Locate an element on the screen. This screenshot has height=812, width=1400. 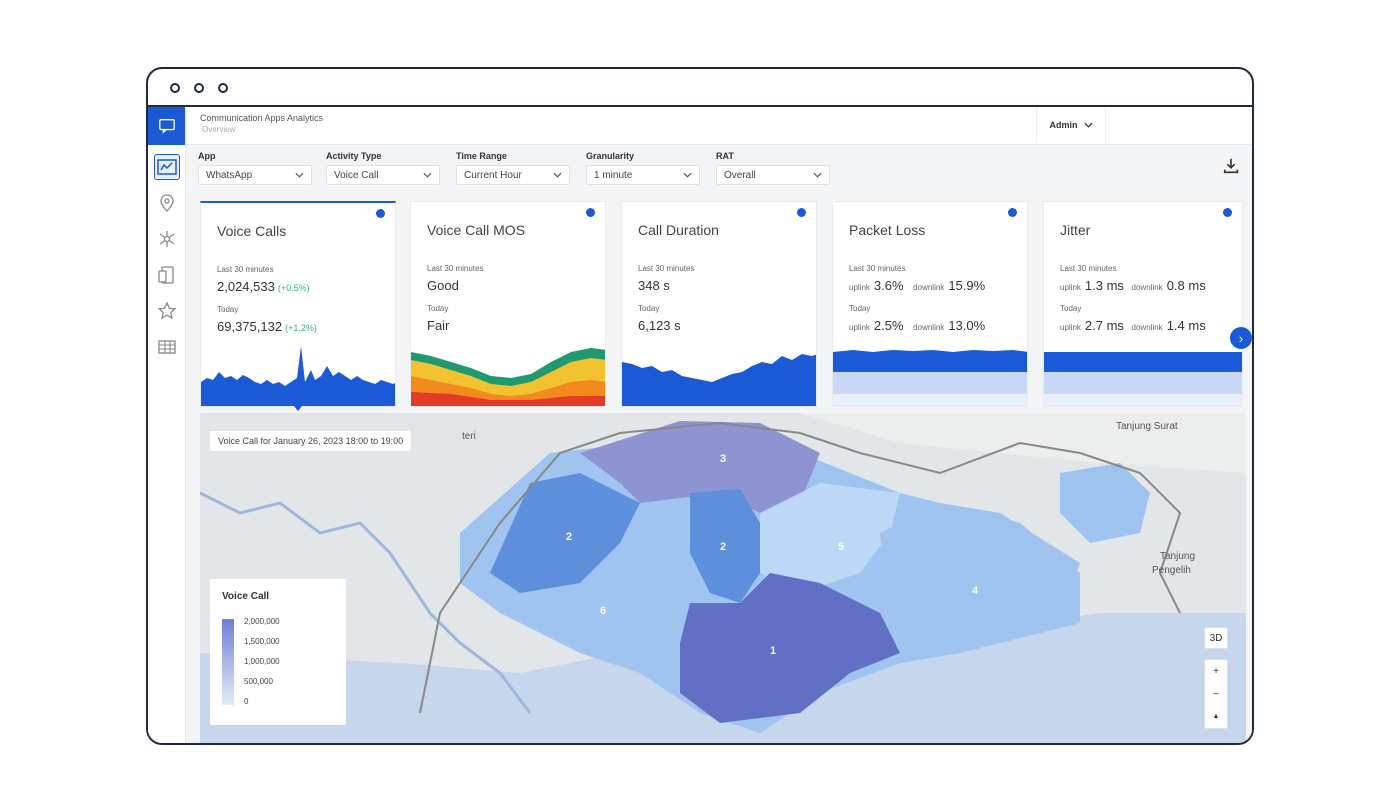
app-title: Communication Apps Analytics is located at coordinates (262, 118).